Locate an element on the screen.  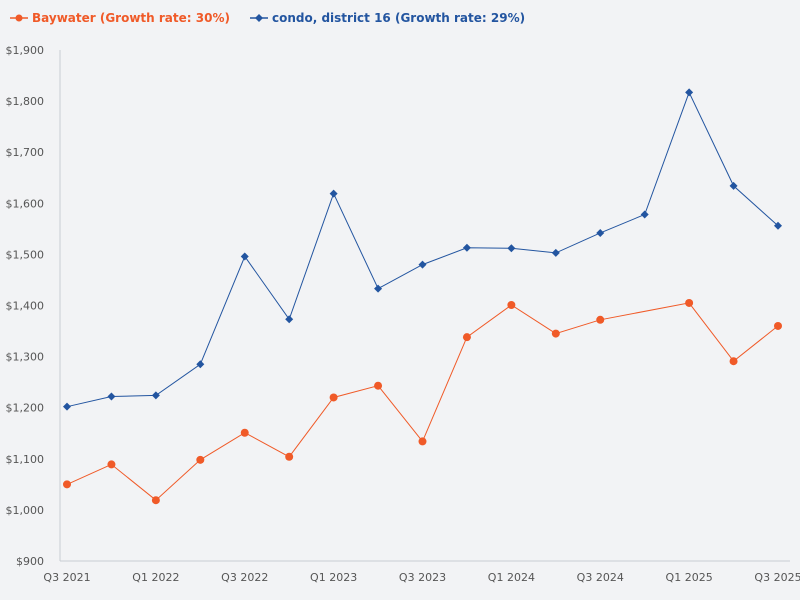
y-tick-label: $1,300 is located at coordinates (25, 357).